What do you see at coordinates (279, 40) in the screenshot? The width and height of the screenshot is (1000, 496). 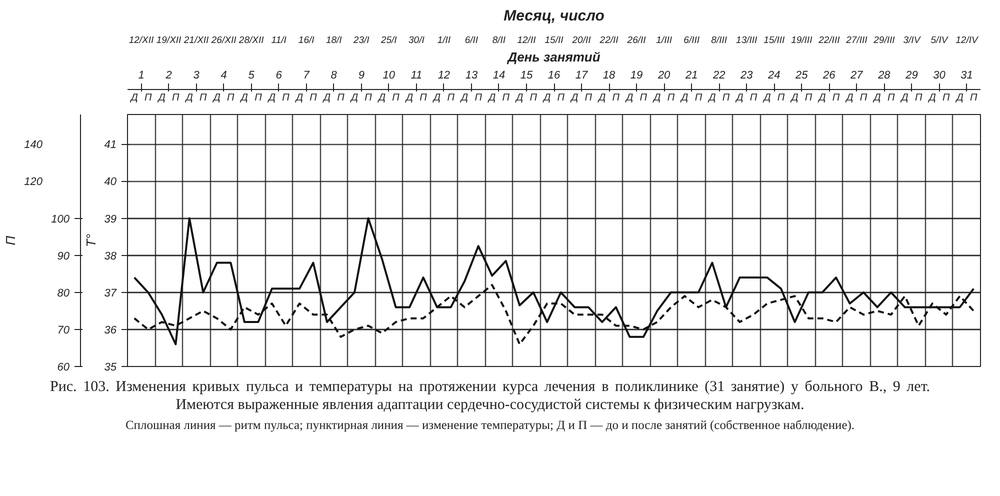 I see `text: 11/I` at bounding box center [279, 40].